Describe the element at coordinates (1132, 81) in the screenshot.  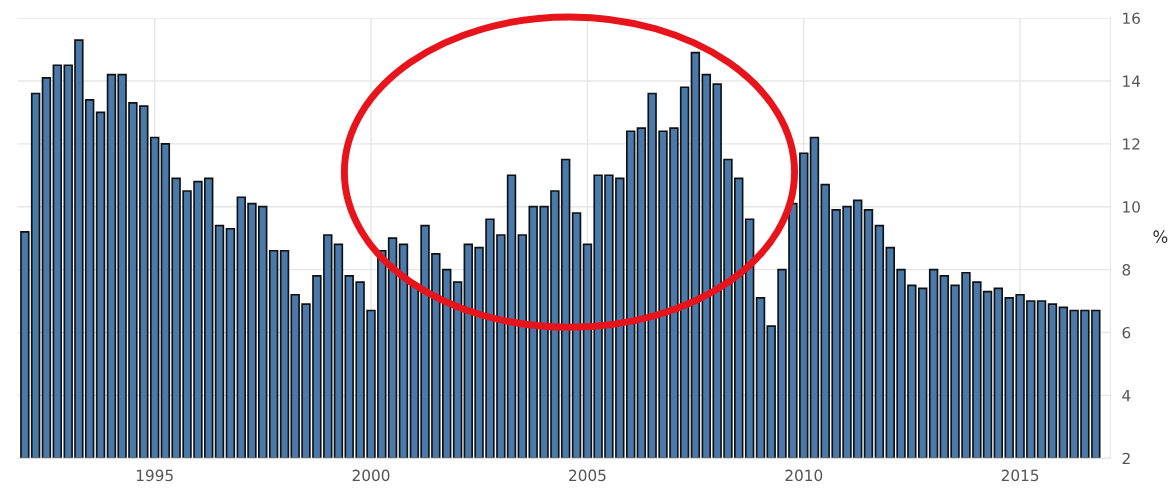
I see `y-tick-label: 14` at that location.